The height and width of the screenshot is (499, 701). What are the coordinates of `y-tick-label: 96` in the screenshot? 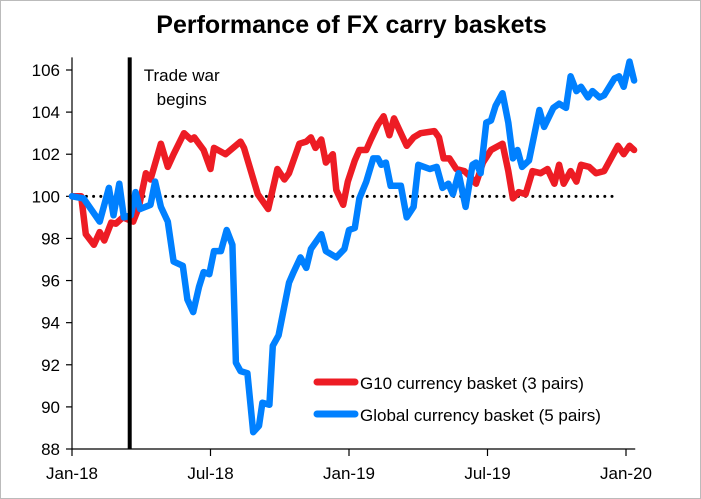 It's located at (50, 281).